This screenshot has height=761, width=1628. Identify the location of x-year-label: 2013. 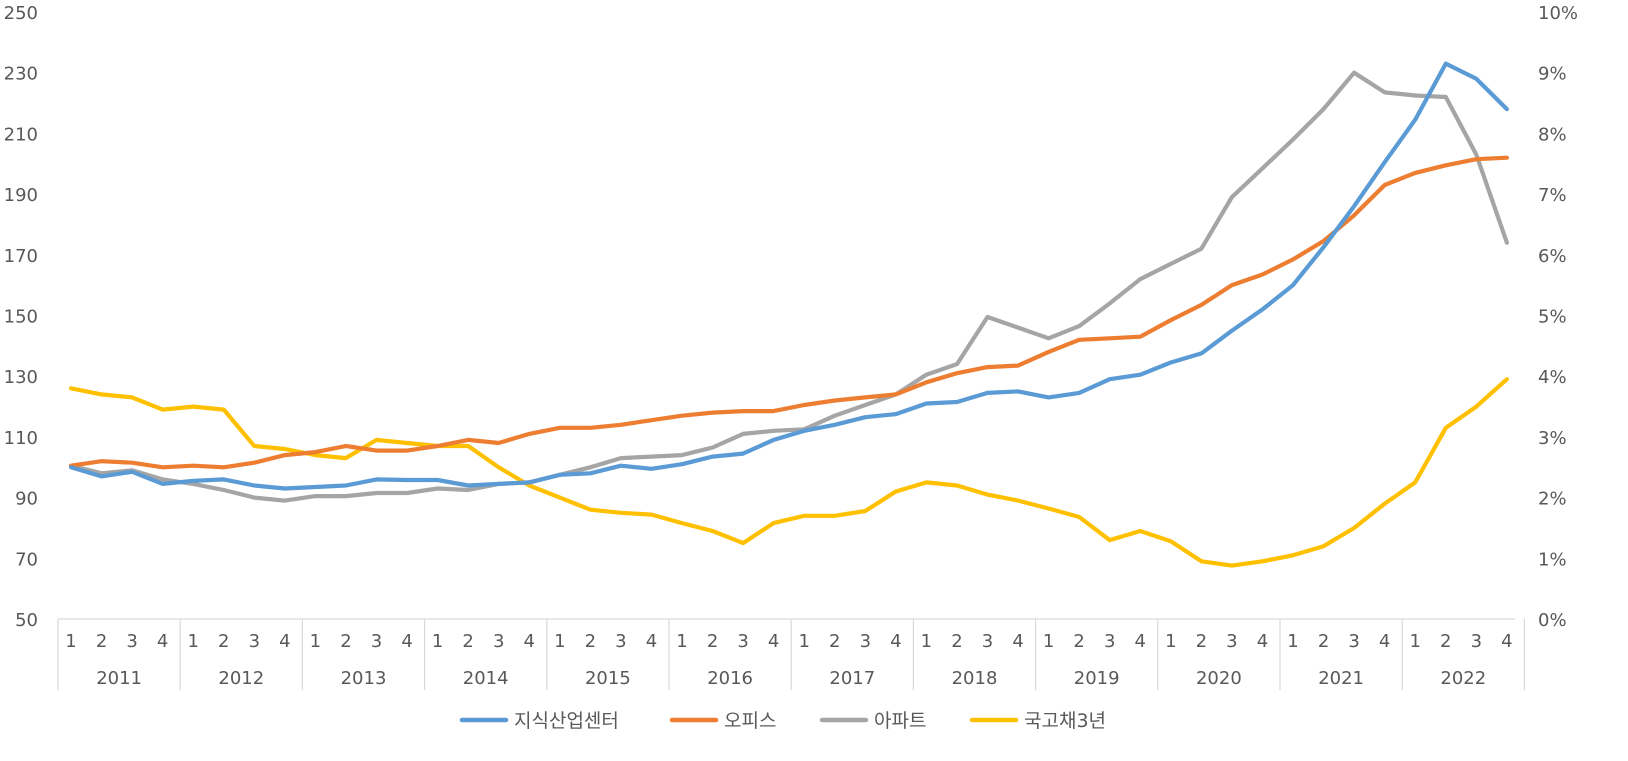
(364, 678).